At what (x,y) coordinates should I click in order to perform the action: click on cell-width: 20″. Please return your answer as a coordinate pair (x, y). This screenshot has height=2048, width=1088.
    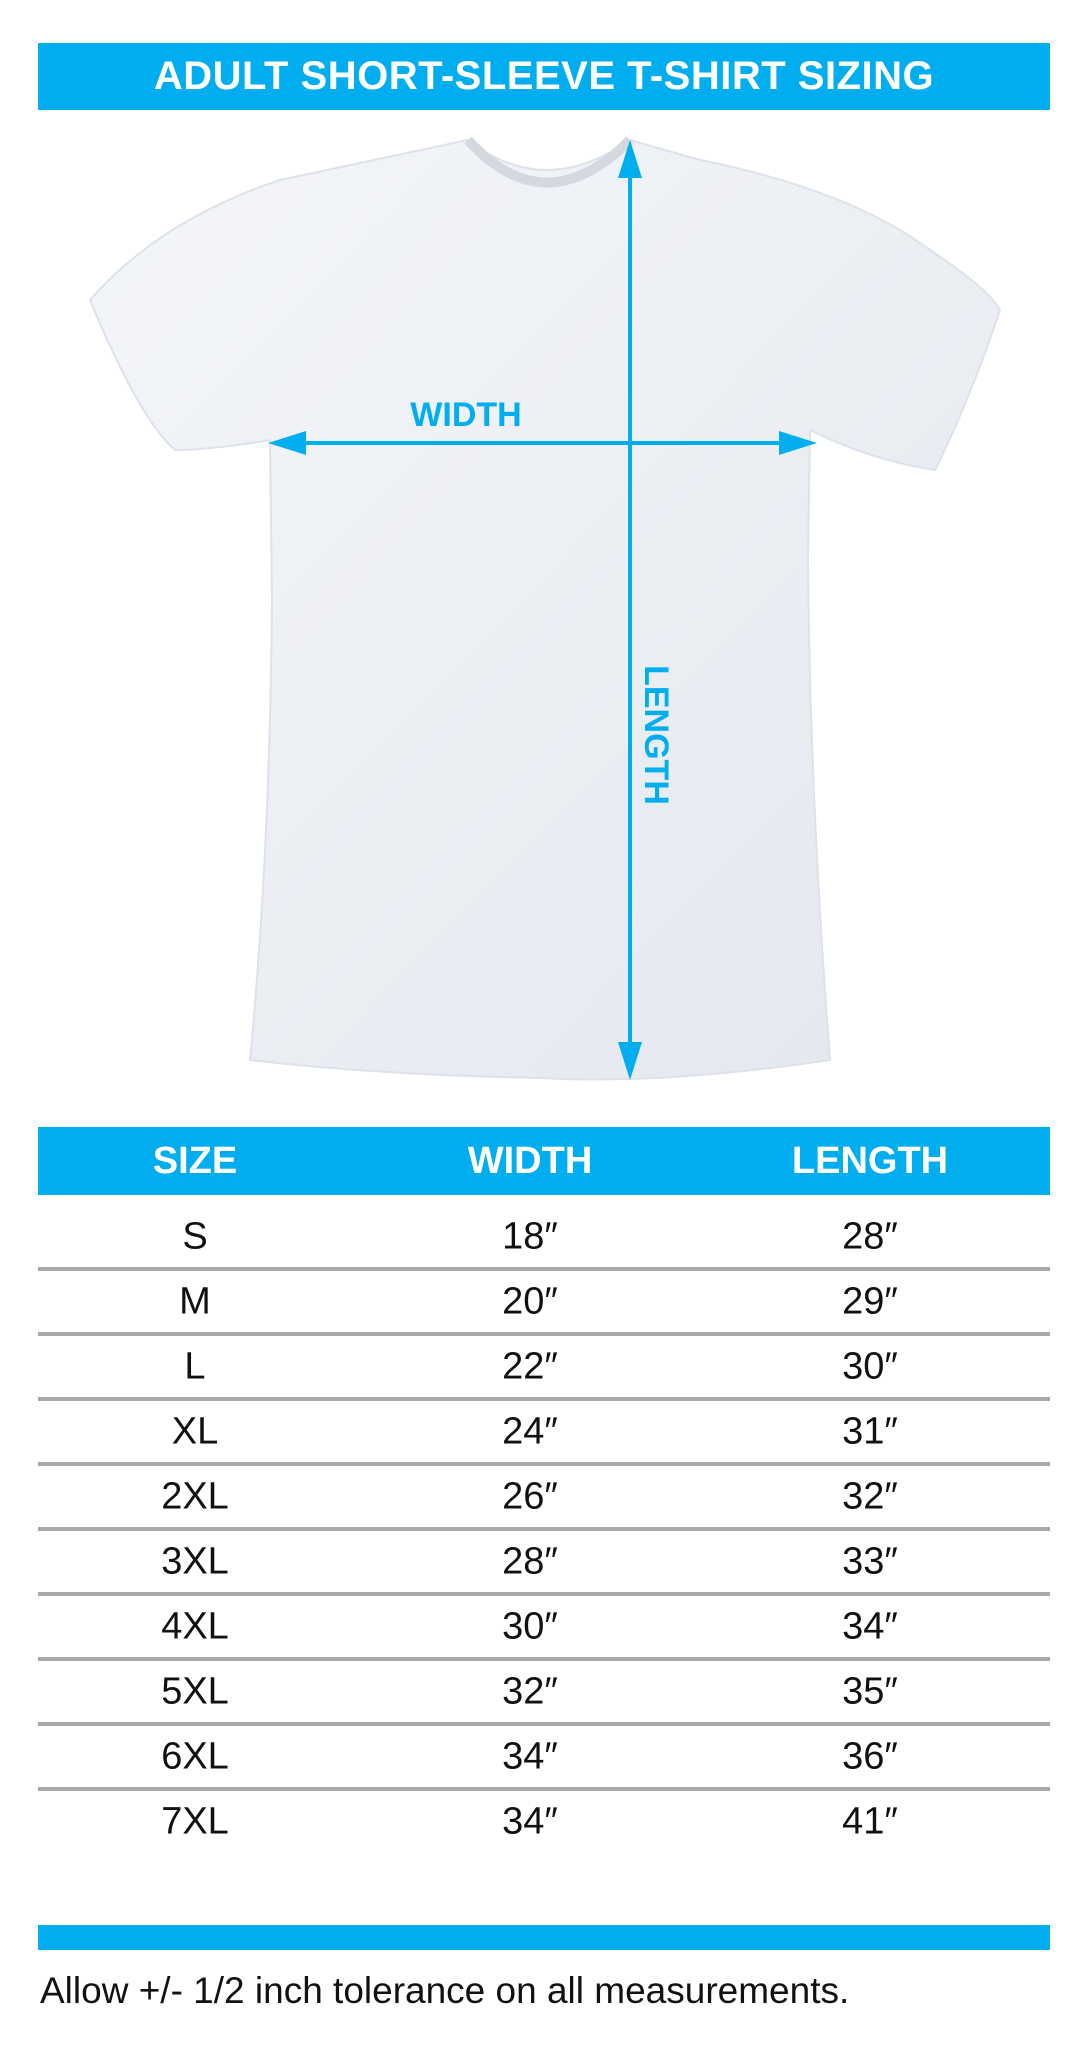
    Looking at the image, I should click on (530, 1301).